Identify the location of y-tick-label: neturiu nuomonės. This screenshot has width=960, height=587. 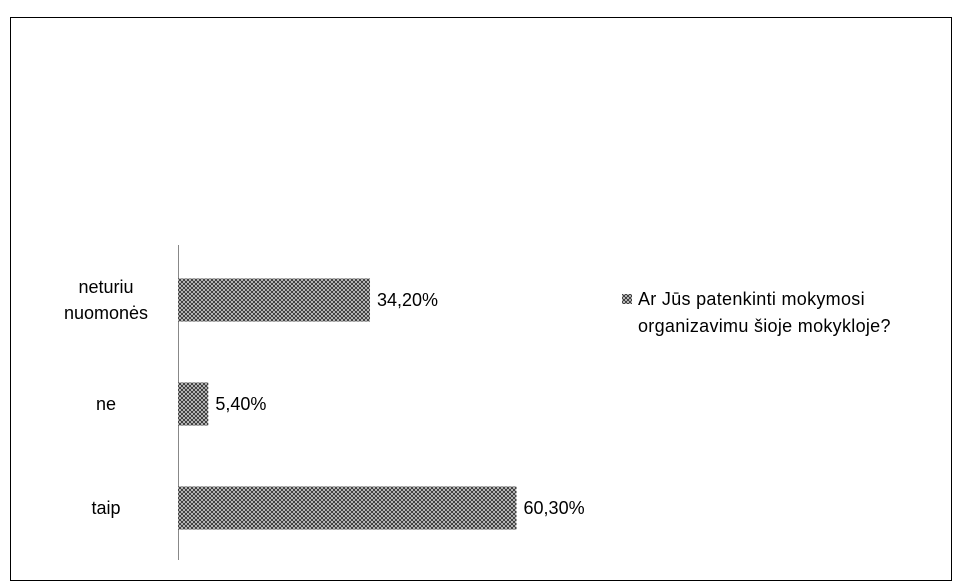
(106, 300).